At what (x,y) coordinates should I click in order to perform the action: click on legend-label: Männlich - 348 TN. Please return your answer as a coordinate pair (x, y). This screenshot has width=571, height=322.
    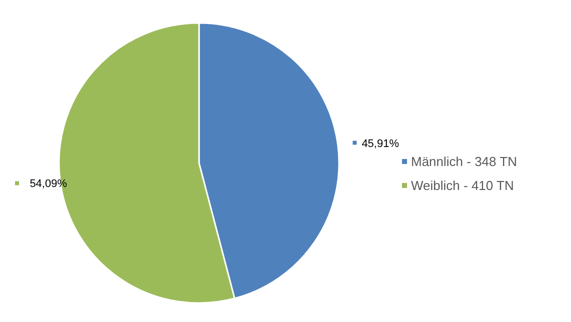
    Looking at the image, I should click on (464, 161).